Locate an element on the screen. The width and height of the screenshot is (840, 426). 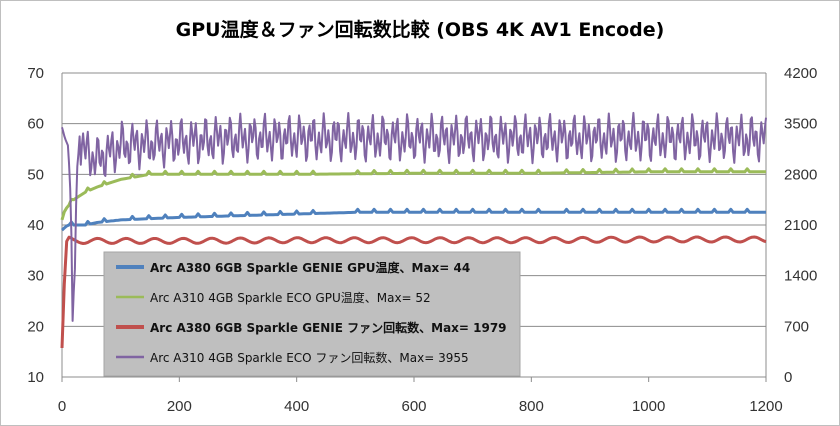
y-right-tick-label: 1400 is located at coordinates (800, 276).